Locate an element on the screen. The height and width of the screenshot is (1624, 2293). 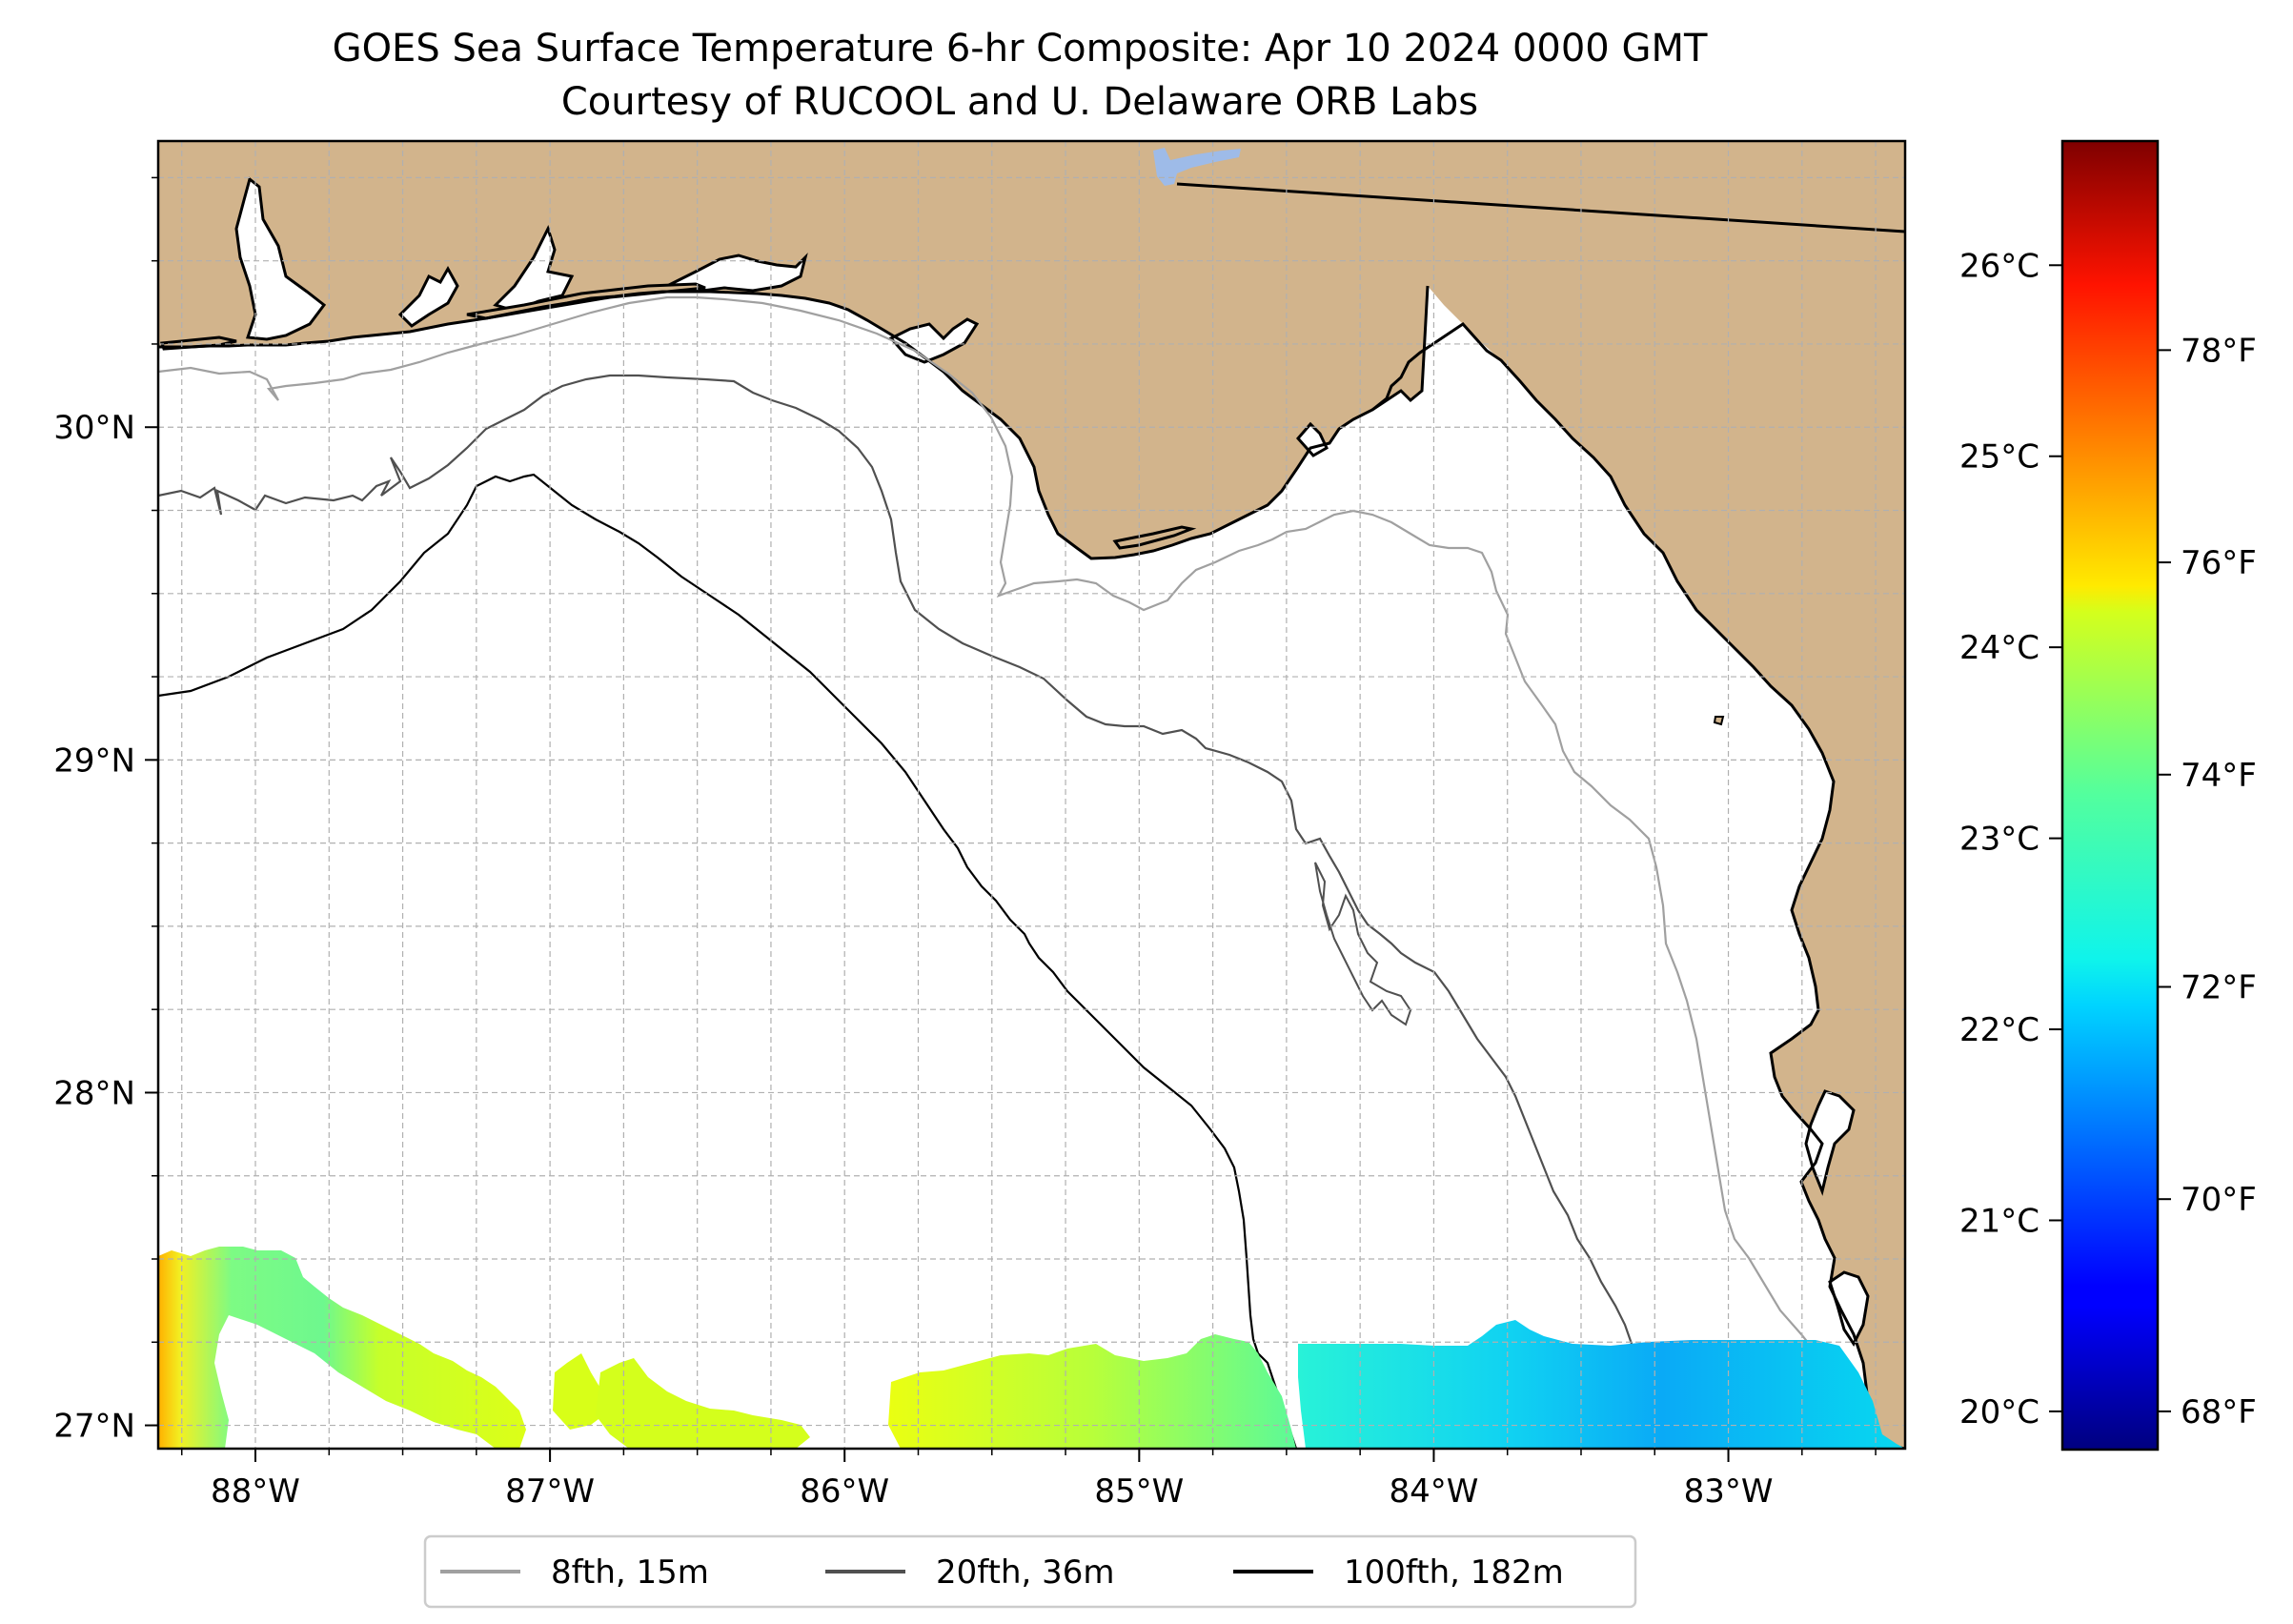
mobile-bay is located at coordinates (280, 258).